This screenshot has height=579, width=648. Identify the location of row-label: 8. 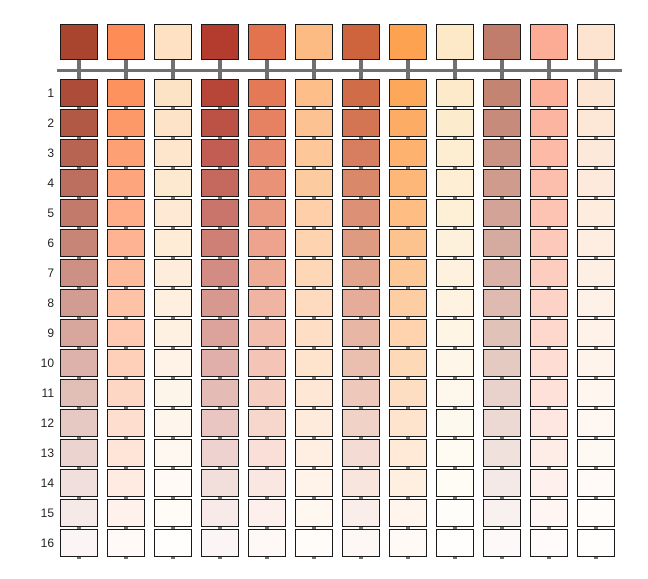
(50, 303).